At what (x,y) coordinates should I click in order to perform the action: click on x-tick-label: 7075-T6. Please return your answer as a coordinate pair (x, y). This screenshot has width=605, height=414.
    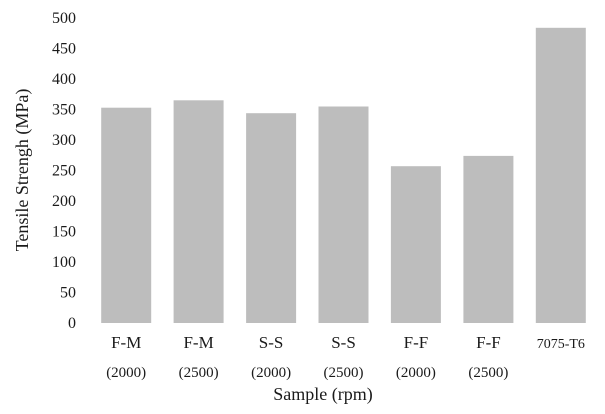
    Looking at the image, I should click on (561, 344).